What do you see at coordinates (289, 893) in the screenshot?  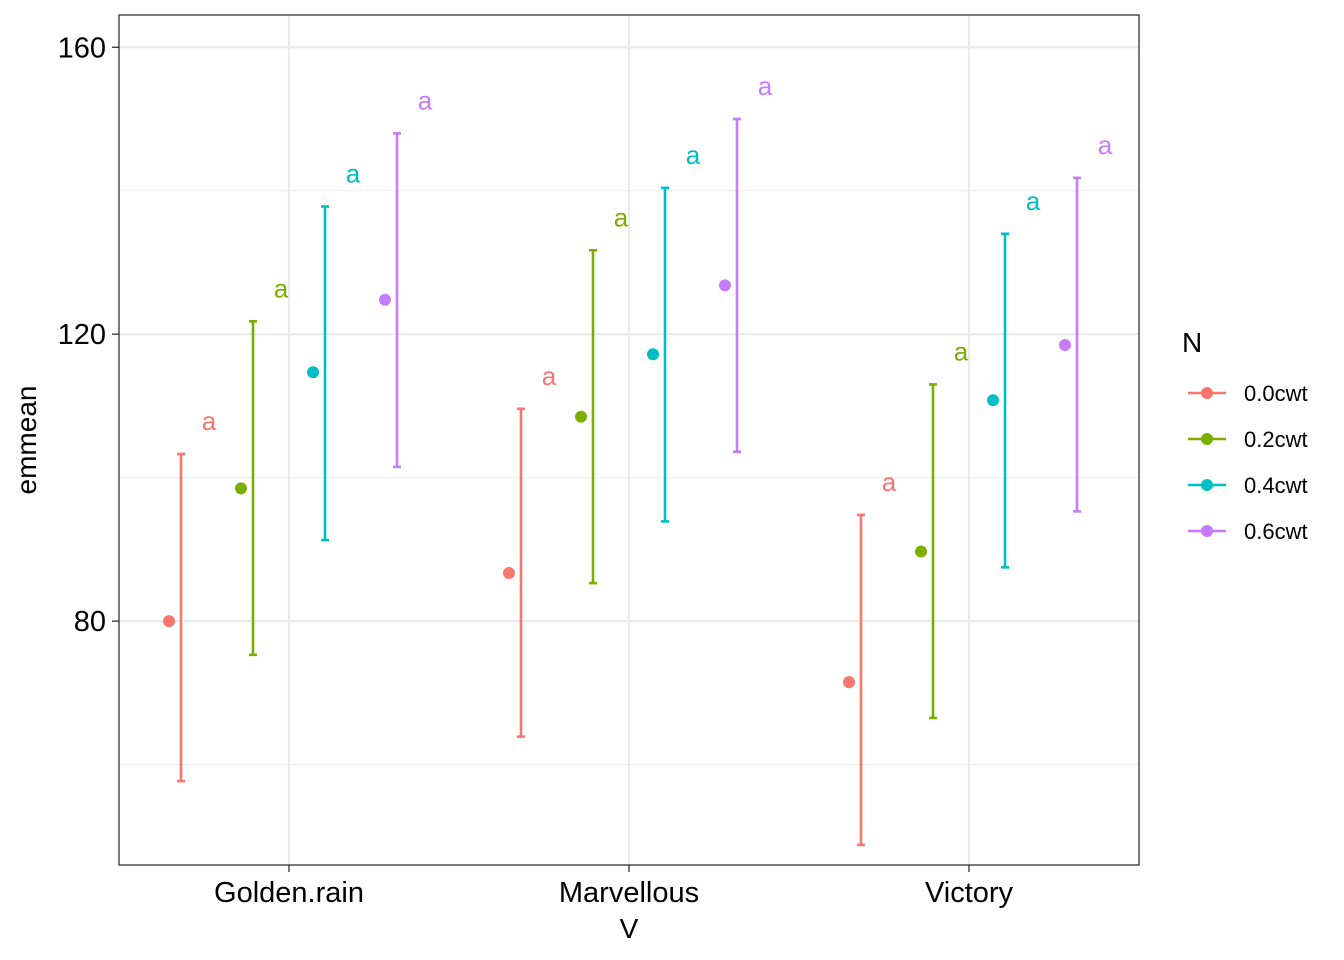 I see `x-tick-label: Golden.rain` at bounding box center [289, 893].